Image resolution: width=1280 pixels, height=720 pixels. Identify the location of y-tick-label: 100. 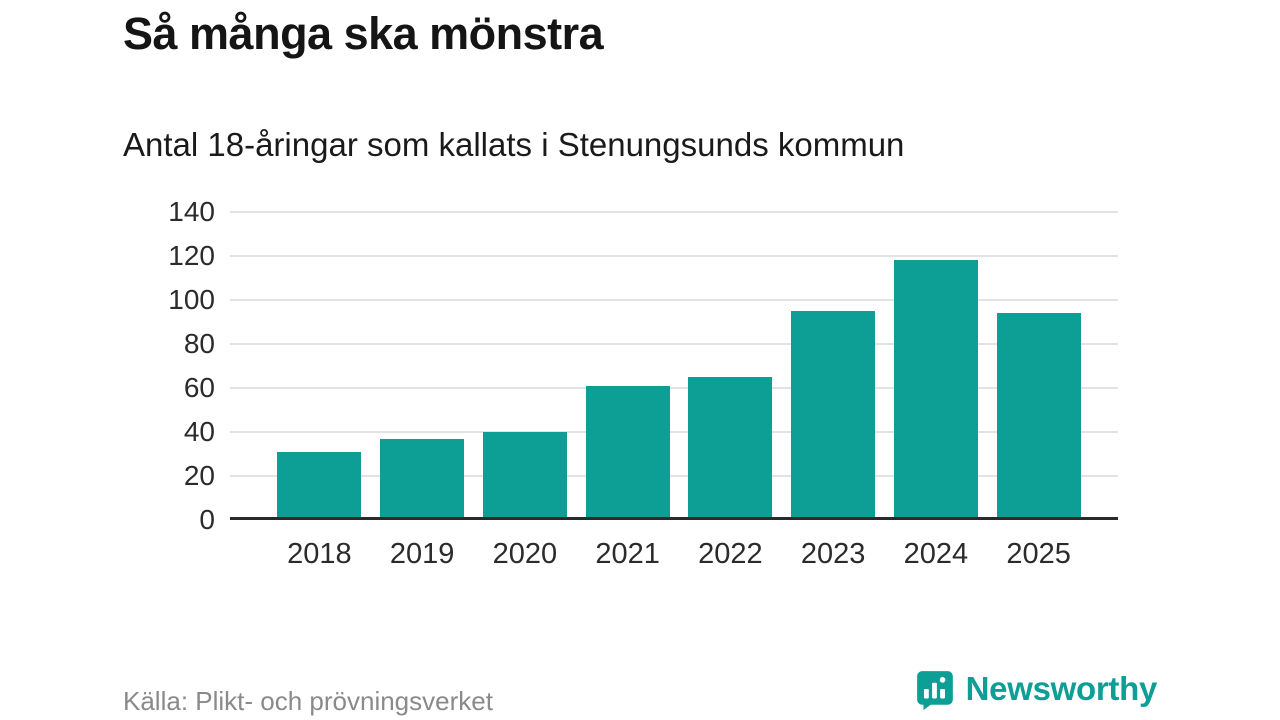
(191, 299).